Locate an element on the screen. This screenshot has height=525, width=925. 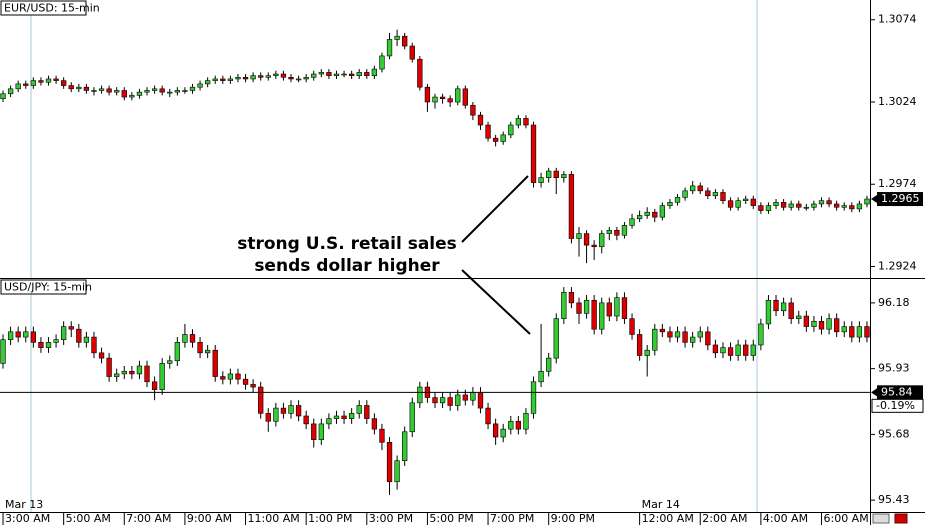
panel-title: EUR/USD: 15-min is located at coordinates (52, 8).